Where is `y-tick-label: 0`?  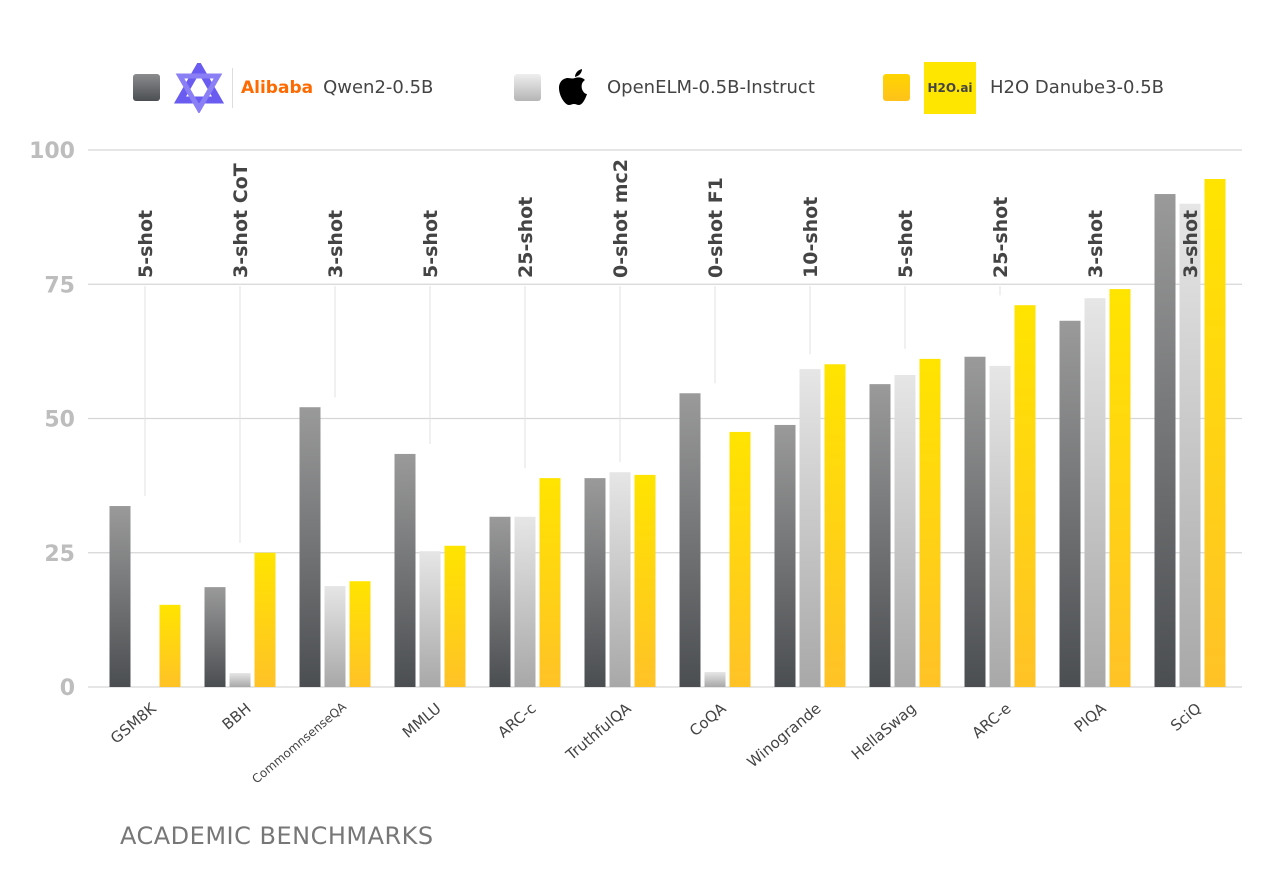 y-tick-label: 0 is located at coordinates (67, 688).